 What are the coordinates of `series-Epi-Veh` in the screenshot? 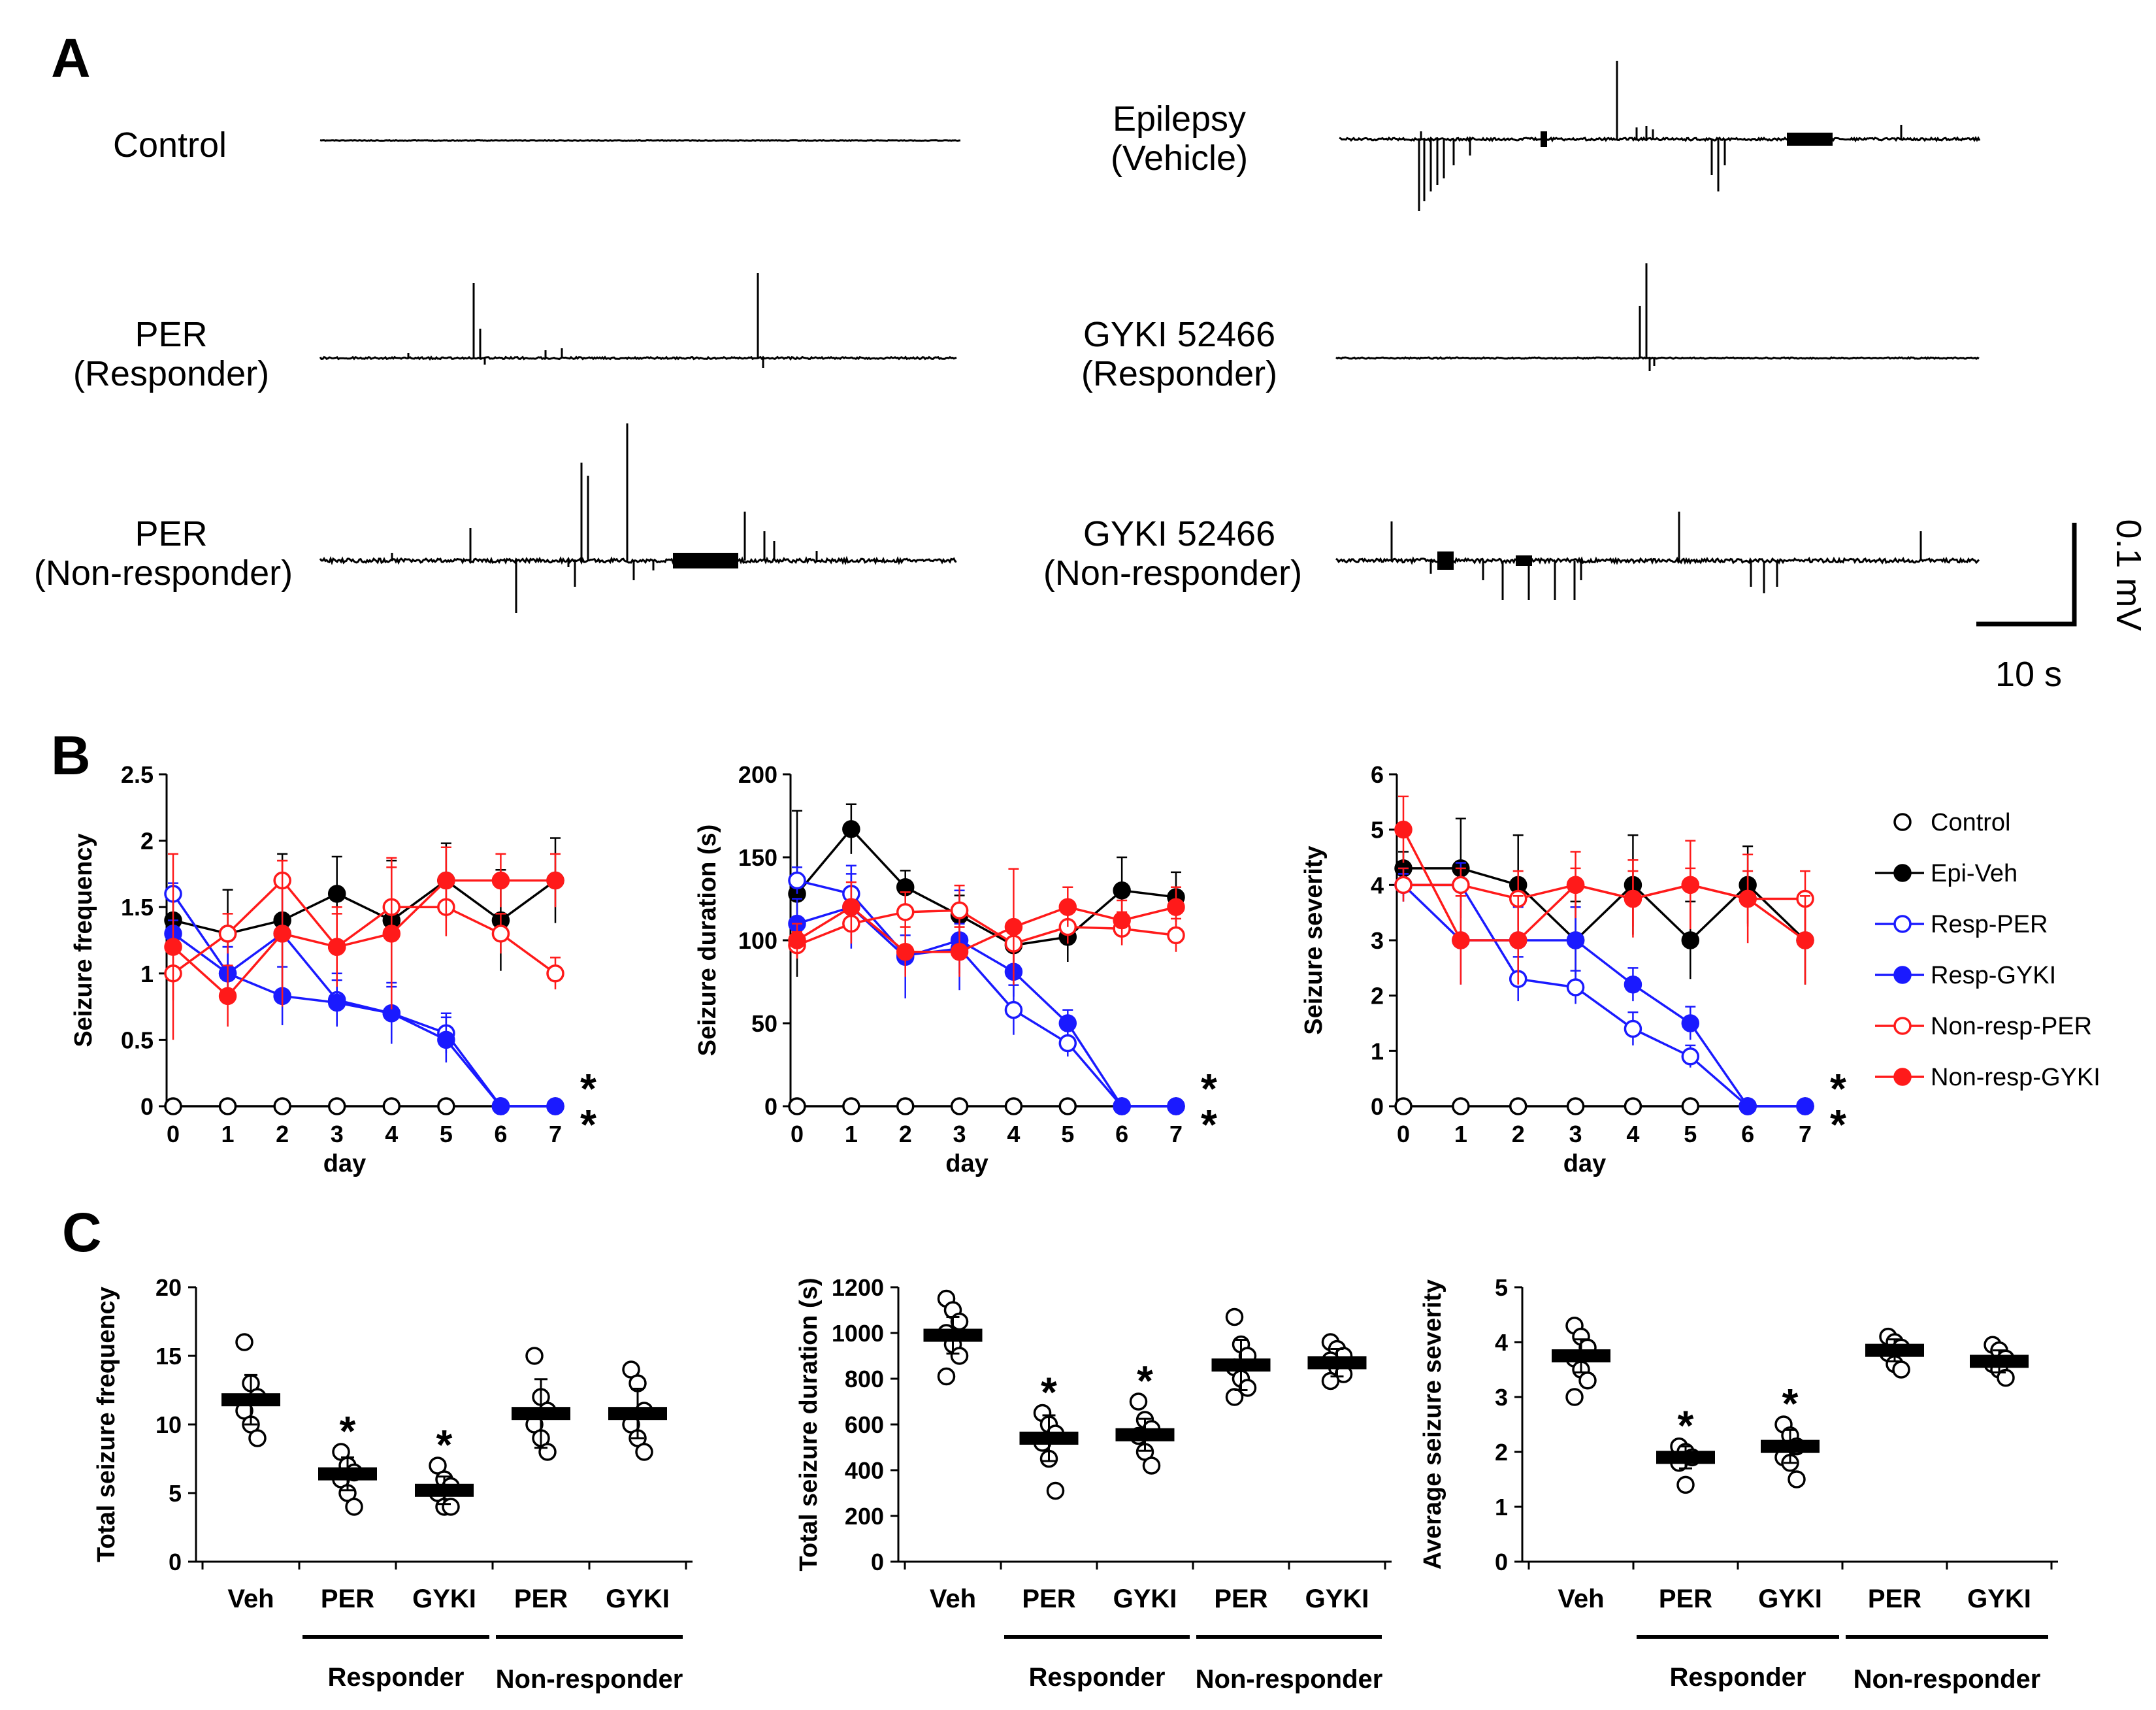 It's located at (364, 912).